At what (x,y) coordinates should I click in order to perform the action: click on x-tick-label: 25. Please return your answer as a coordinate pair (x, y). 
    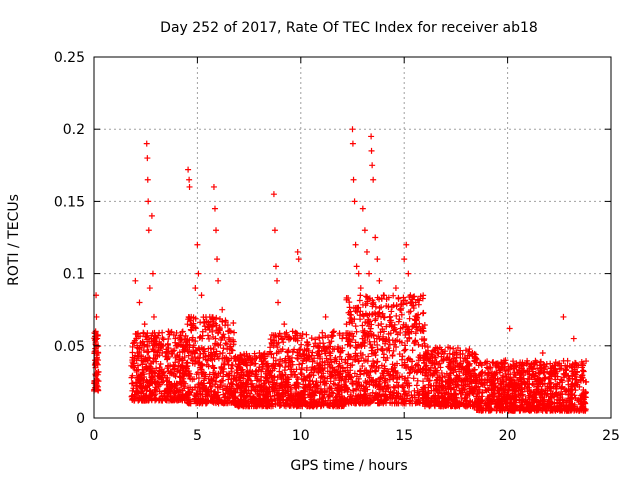
    Looking at the image, I should click on (611, 436).